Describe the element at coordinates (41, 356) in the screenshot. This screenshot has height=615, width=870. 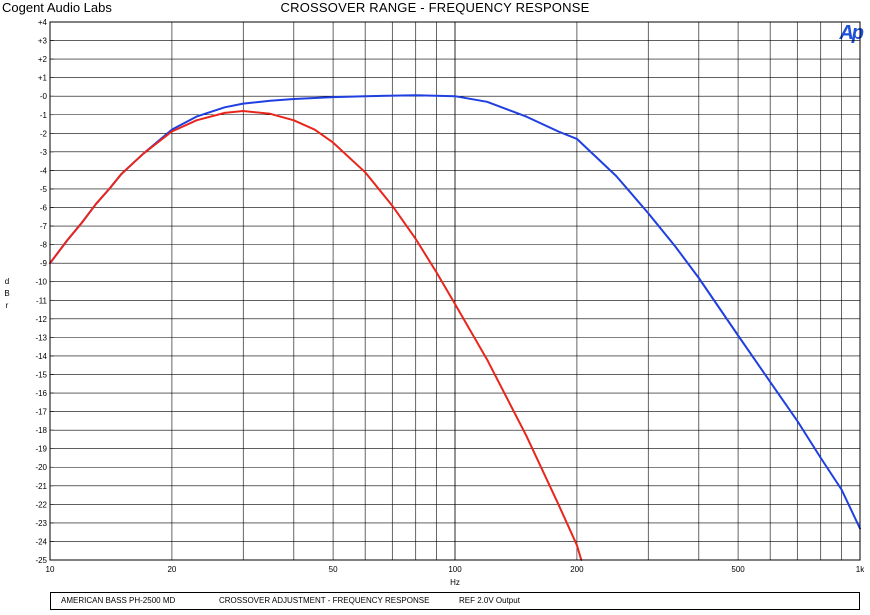
I see `y-tick-label: -14` at that location.